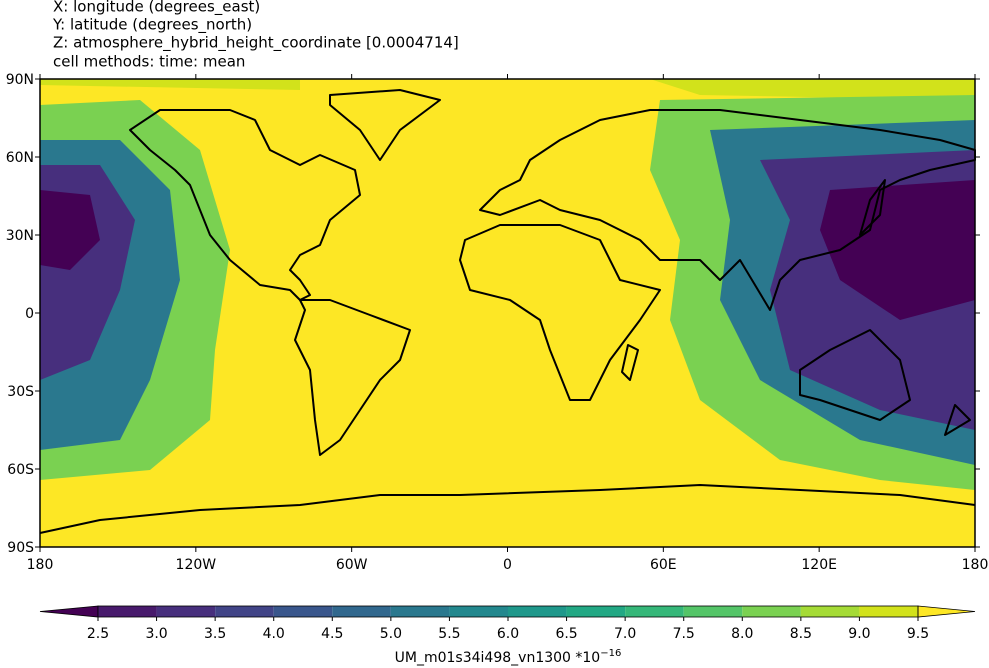  Describe the element at coordinates (610, 653) in the screenshot. I see `label-exponent: −16` at that location.